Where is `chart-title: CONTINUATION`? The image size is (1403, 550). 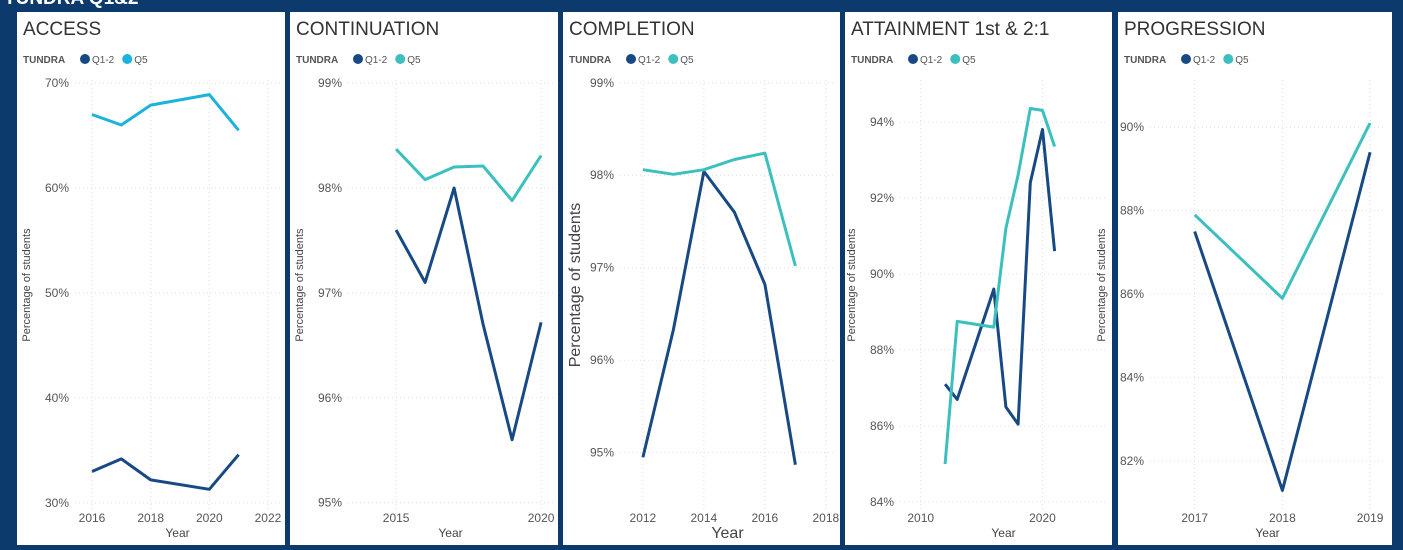
chart-title: CONTINUATION is located at coordinates (367, 29).